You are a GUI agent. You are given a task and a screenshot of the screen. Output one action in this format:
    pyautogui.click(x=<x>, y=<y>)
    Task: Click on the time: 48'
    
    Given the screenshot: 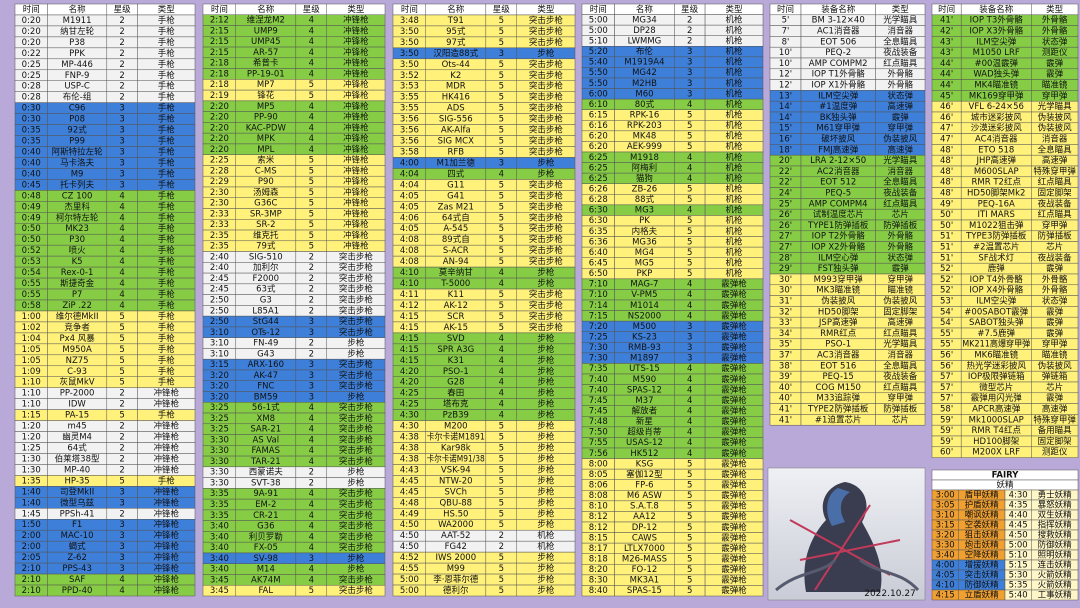 What is the action you would take?
    pyautogui.click(x=946, y=161)
    